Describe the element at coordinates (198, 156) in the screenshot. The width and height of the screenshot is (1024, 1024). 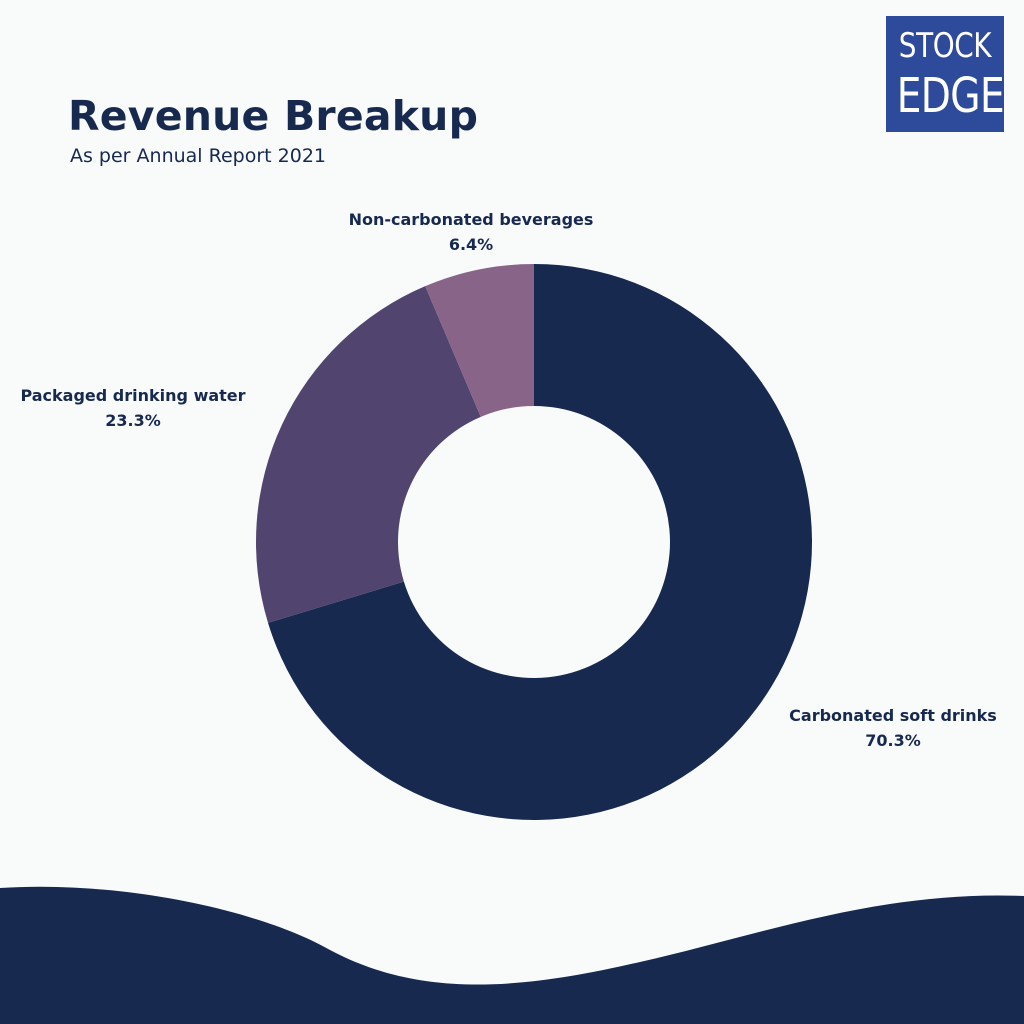
I see `chart-subtitle: As per Annual Report 2021` at that location.